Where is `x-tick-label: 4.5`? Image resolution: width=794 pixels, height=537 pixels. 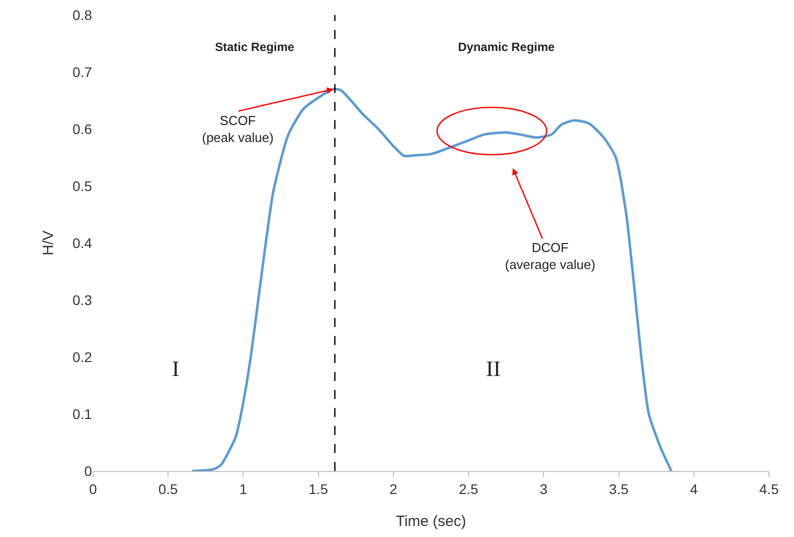 x-tick-label: 4.5 is located at coordinates (769, 488).